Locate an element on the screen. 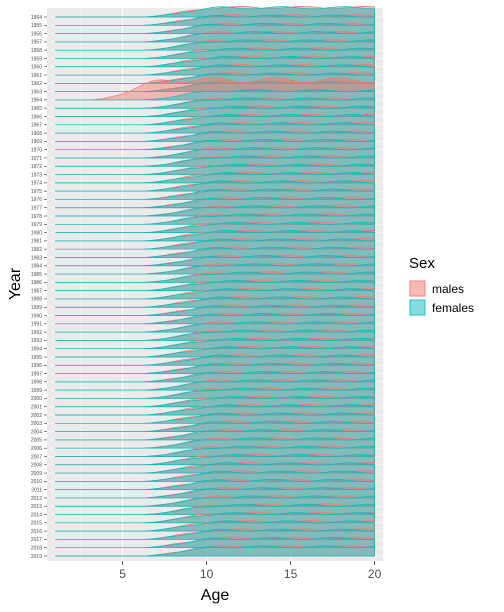  y-tick-label: 1982 is located at coordinates (36, 250).